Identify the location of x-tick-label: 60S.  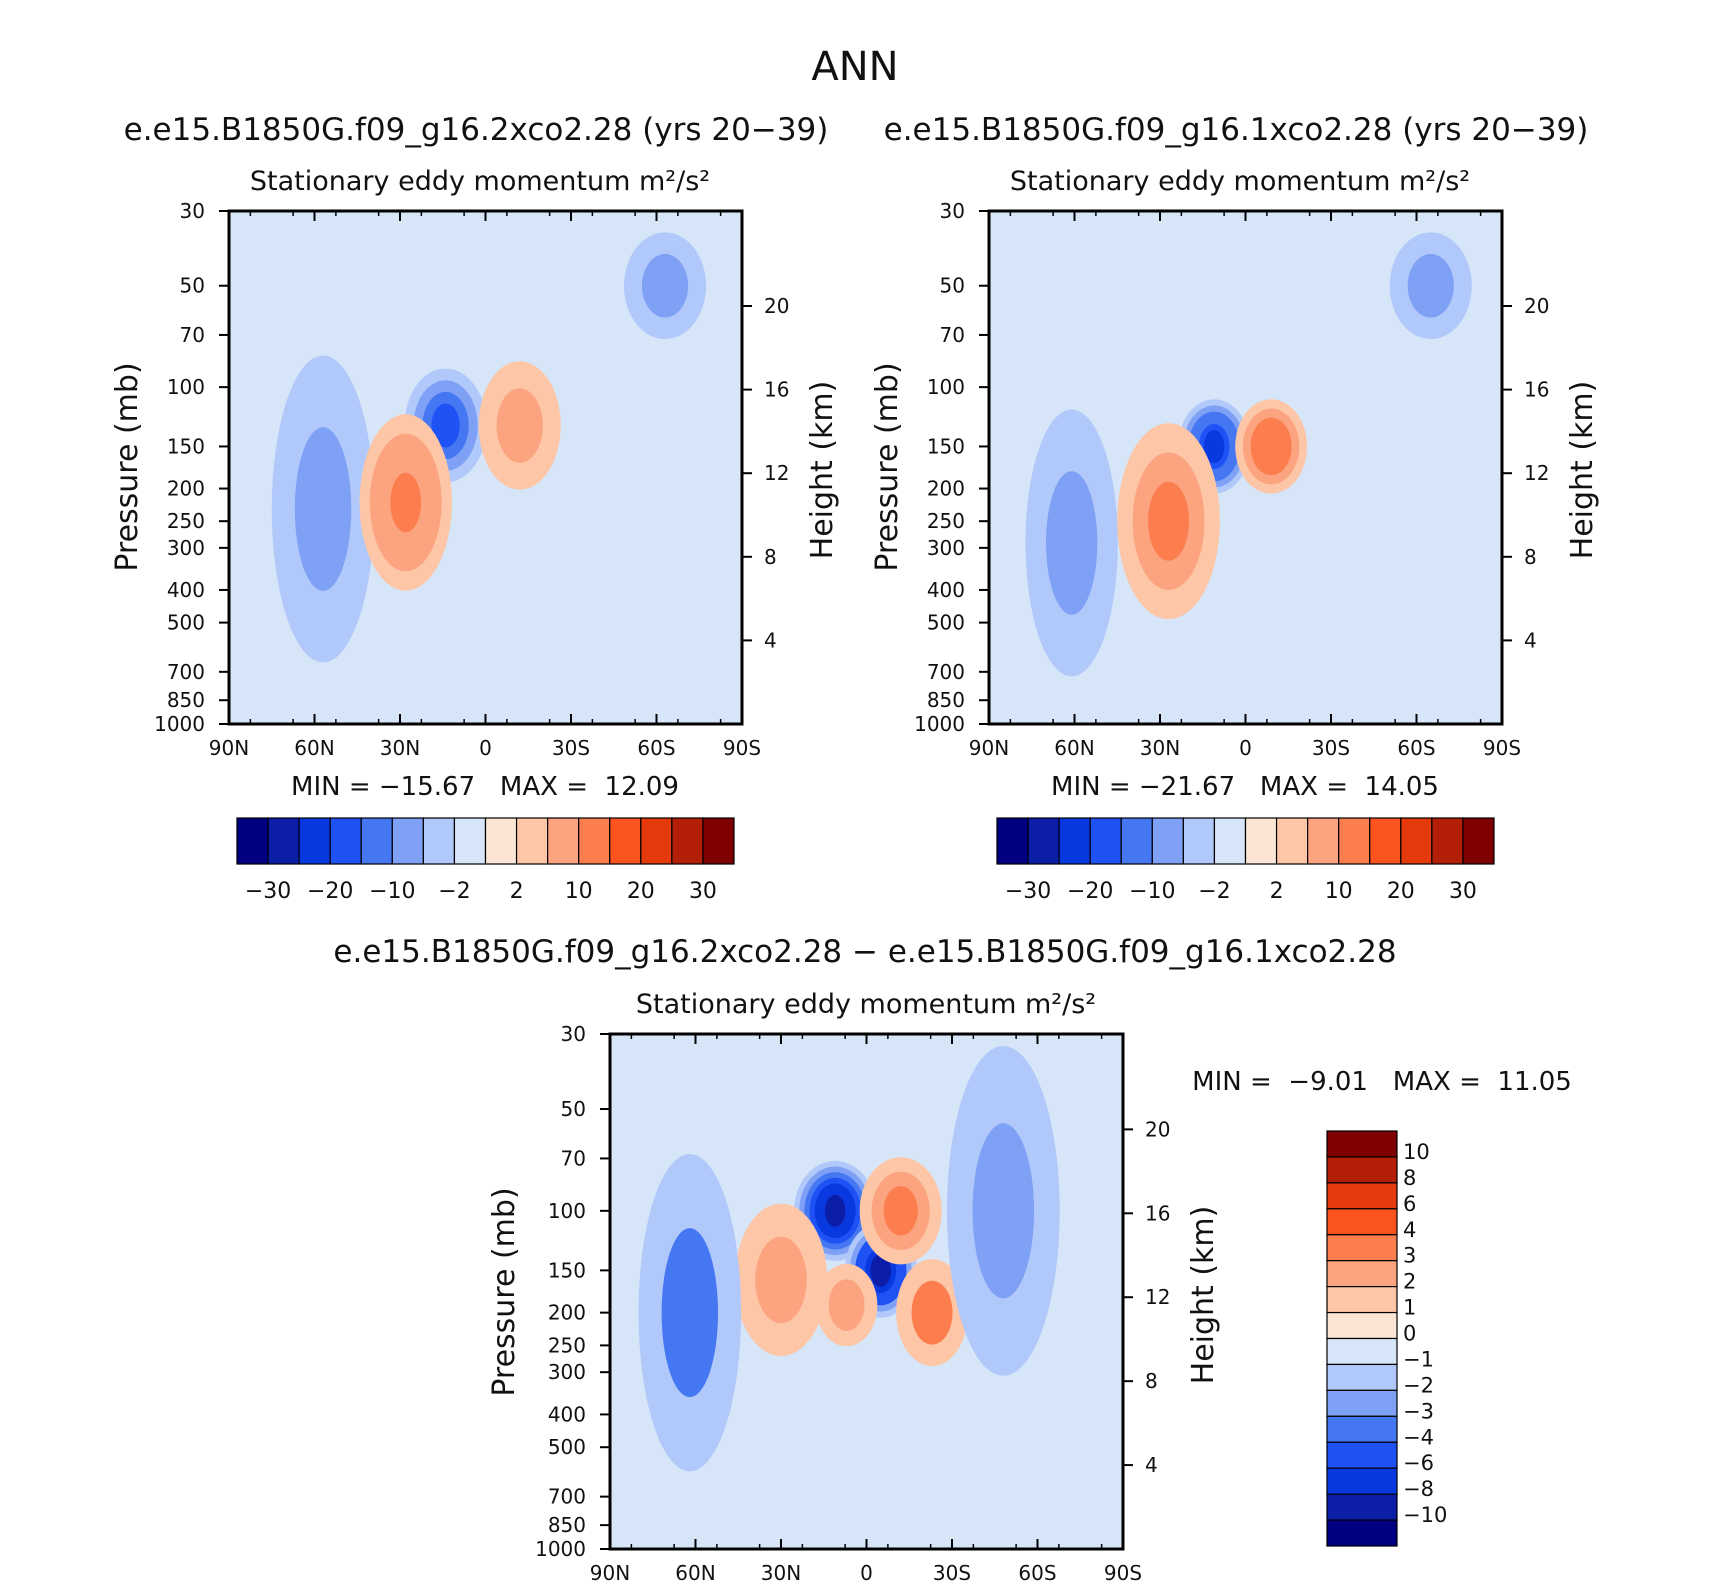
(1037, 1573).